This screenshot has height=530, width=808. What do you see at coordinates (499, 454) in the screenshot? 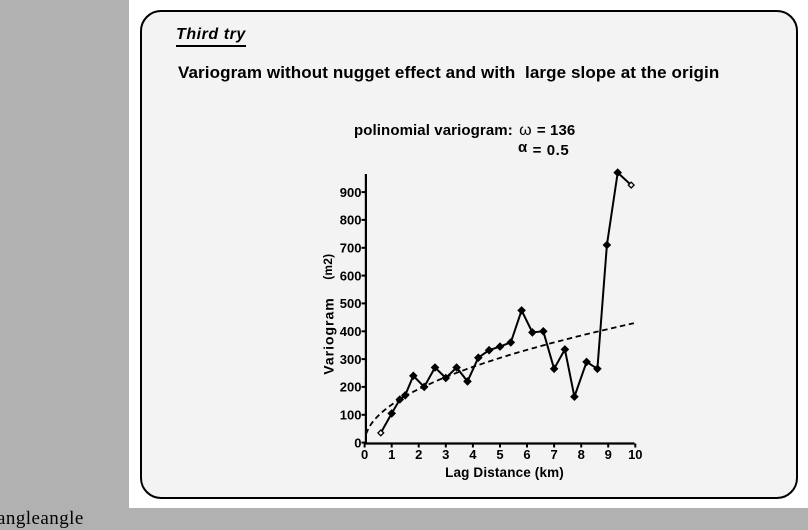
I see `svg-text: 5` at bounding box center [499, 454].